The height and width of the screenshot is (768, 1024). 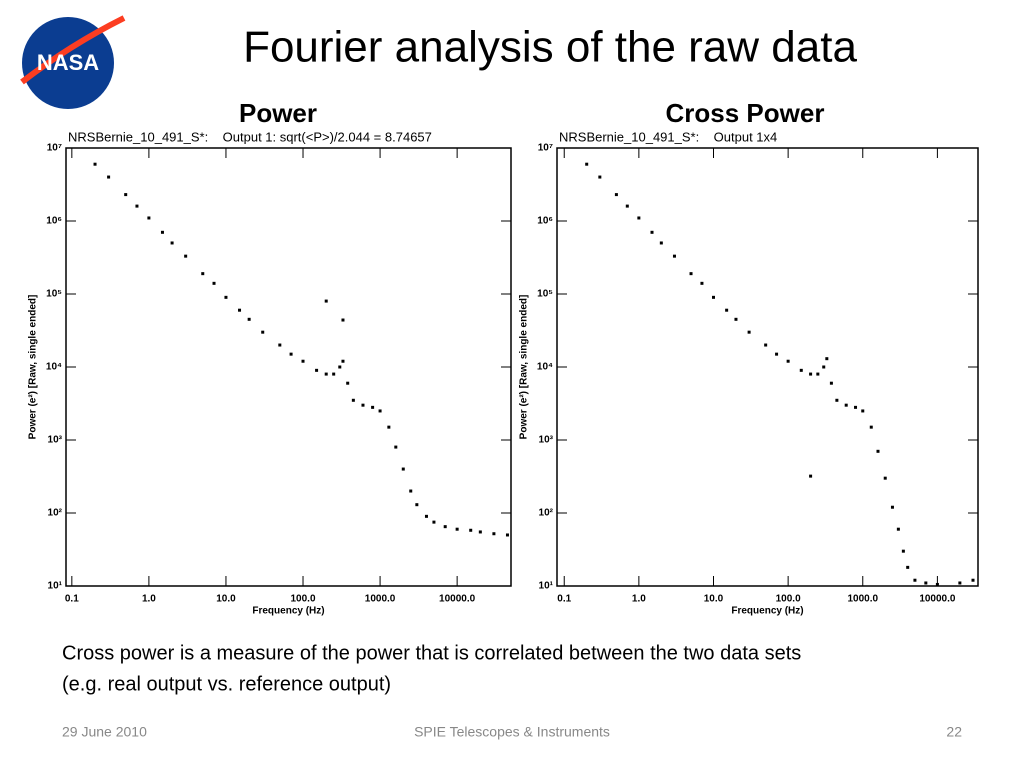 I want to click on x-axis-label: Frequency (Hz), so click(x=767, y=611).